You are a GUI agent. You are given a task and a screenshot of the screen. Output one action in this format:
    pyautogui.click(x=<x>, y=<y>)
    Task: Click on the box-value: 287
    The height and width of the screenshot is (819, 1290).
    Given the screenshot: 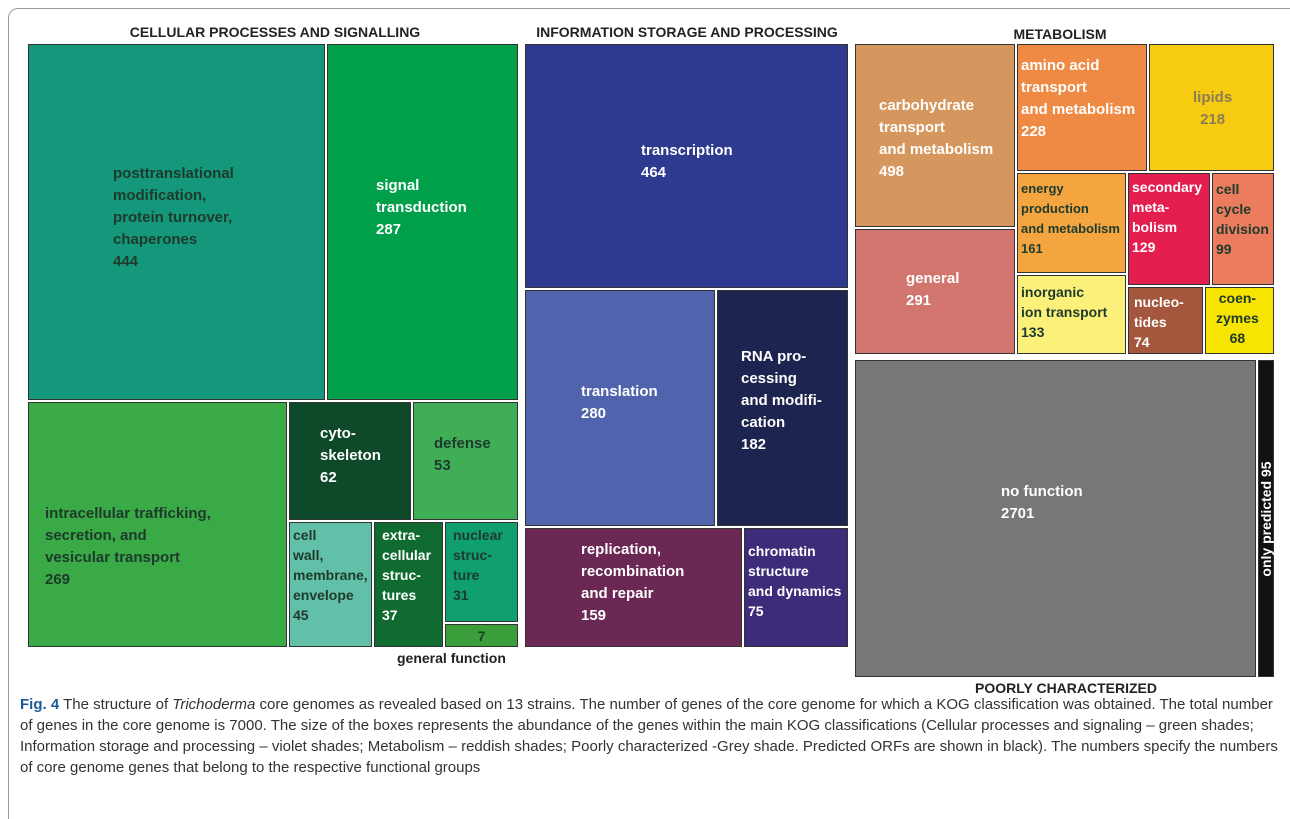 What is the action you would take?
    pyautogui.click(x=389, y=229)
    